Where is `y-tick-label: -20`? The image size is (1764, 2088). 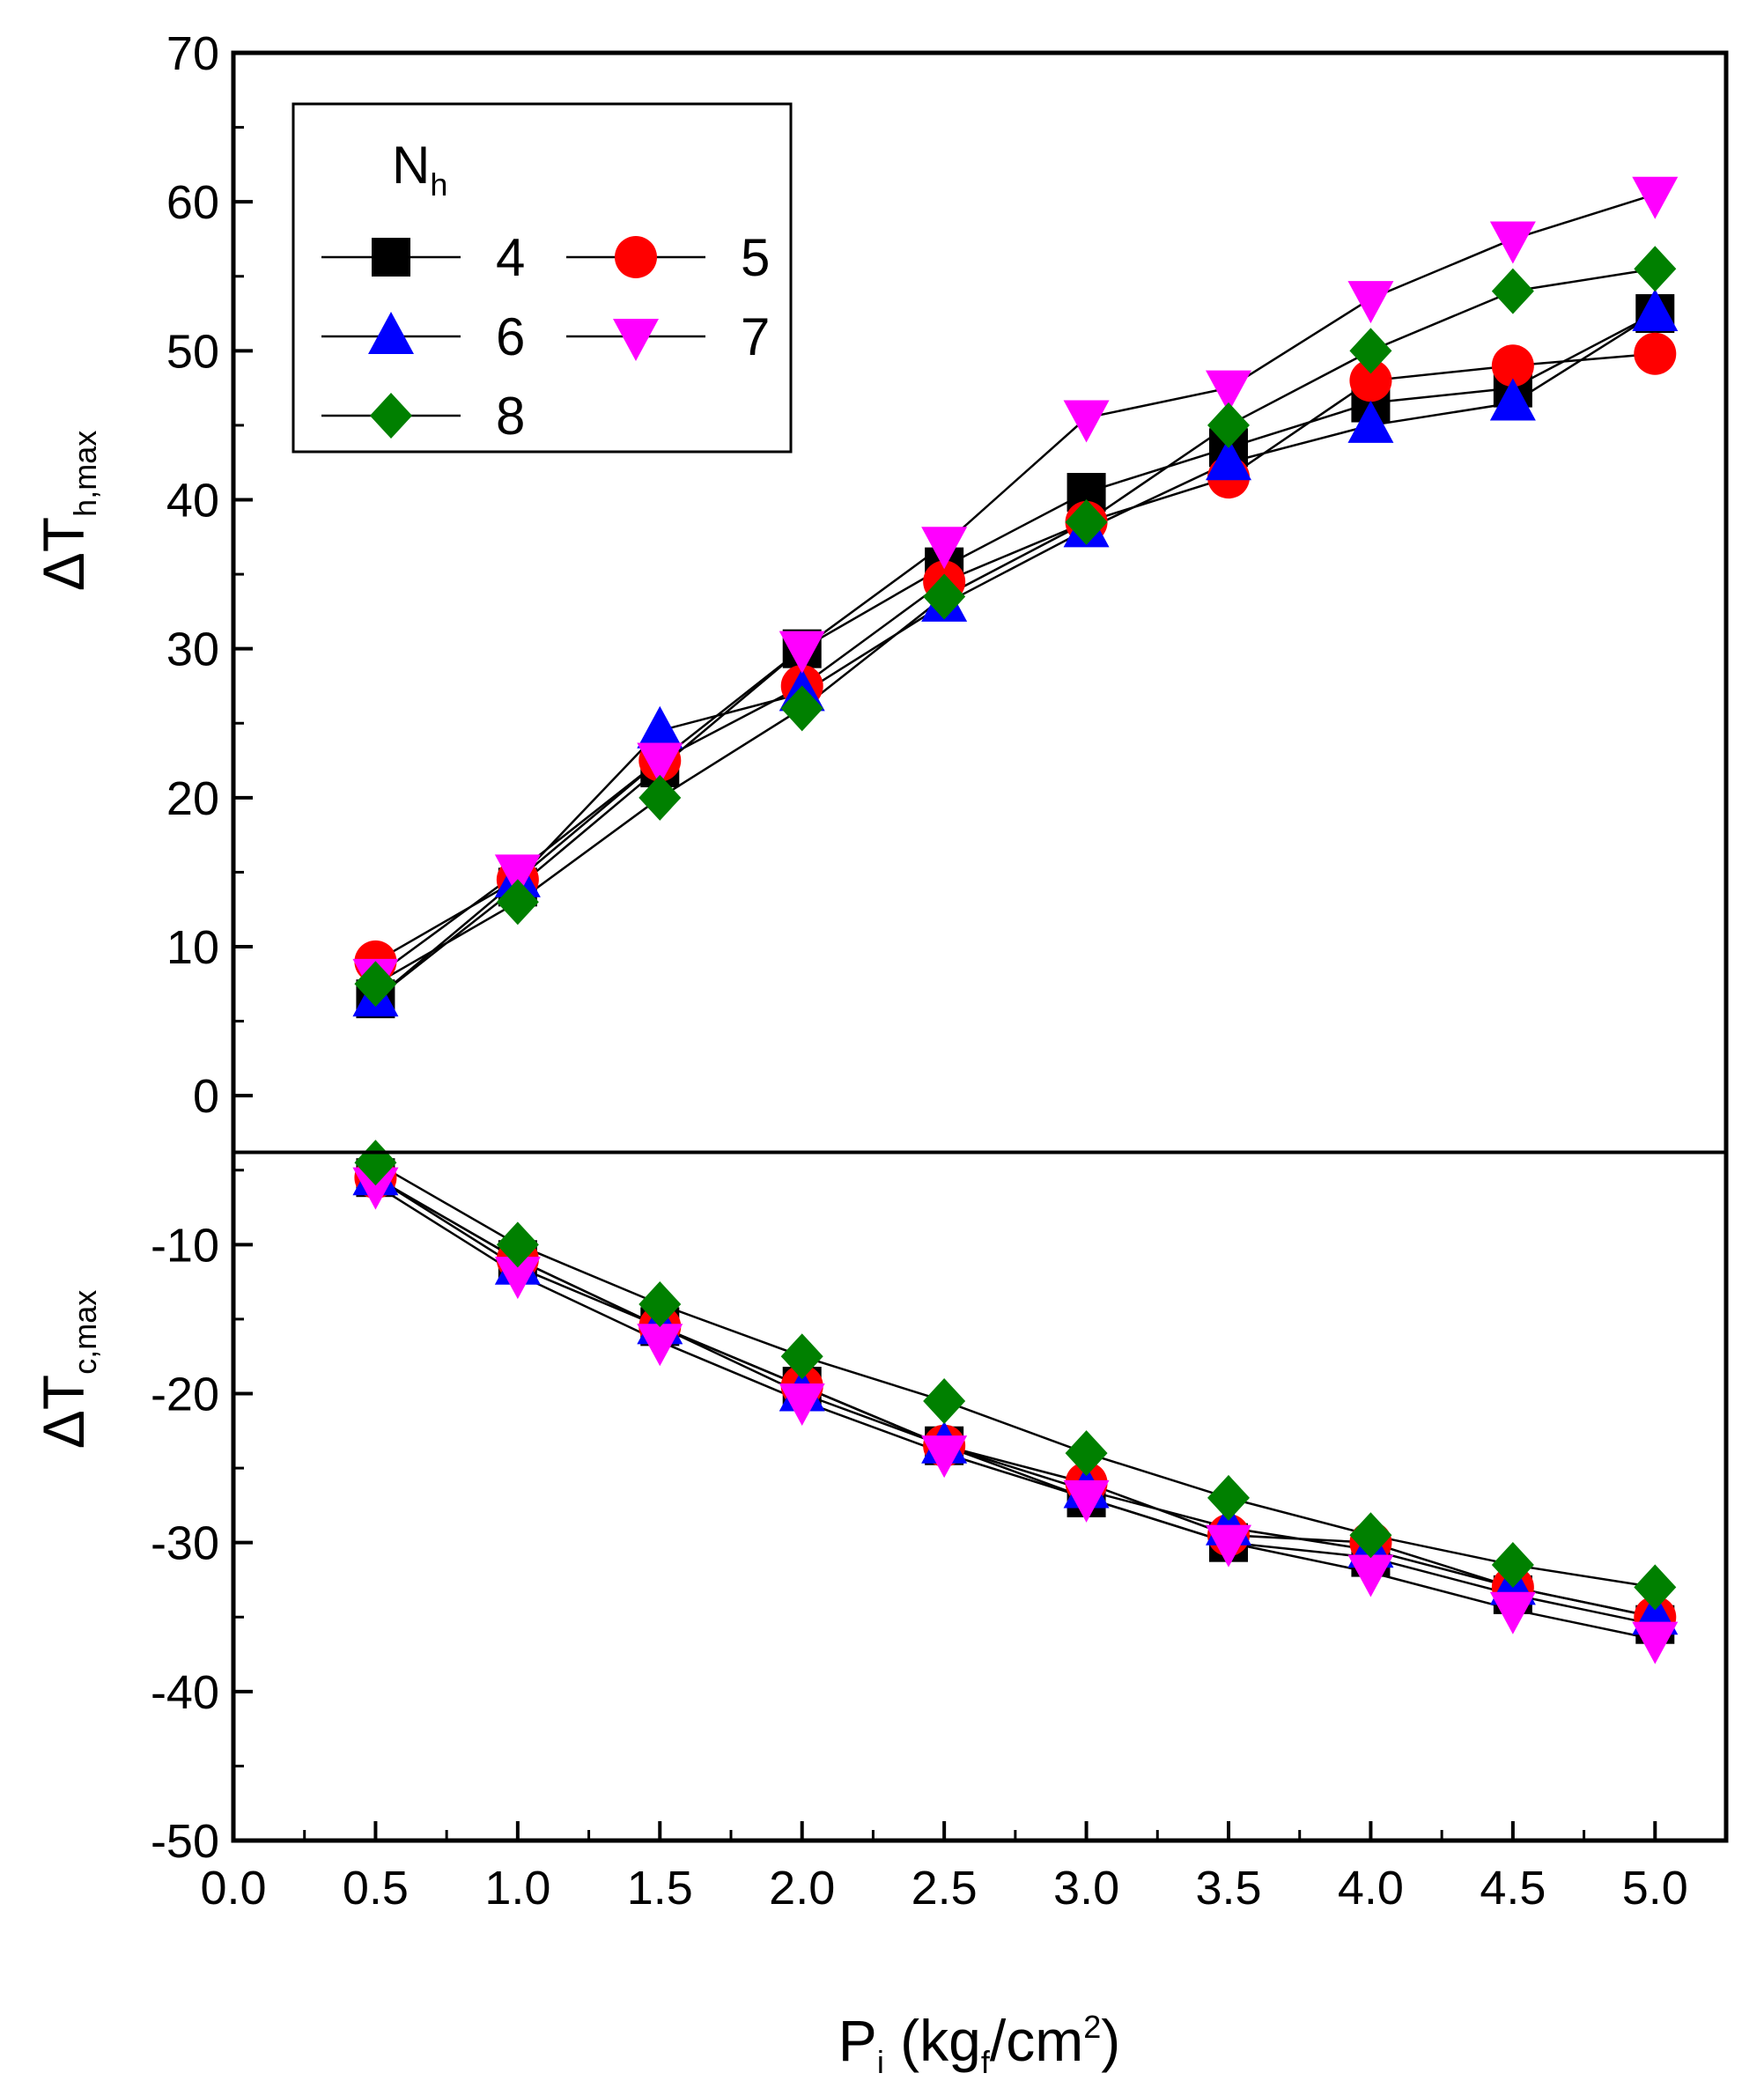
y-tick-label: -20 is located at coordinates (185, 1395).